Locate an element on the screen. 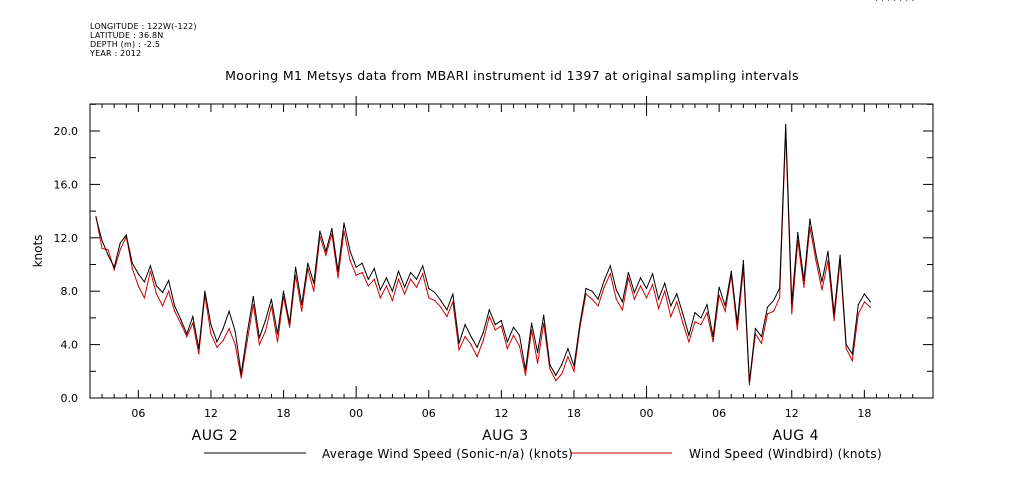 The width and height of the screenshot is (1009, 504). year-text: YEAR : 2012 is located at coordinates (116, 53).